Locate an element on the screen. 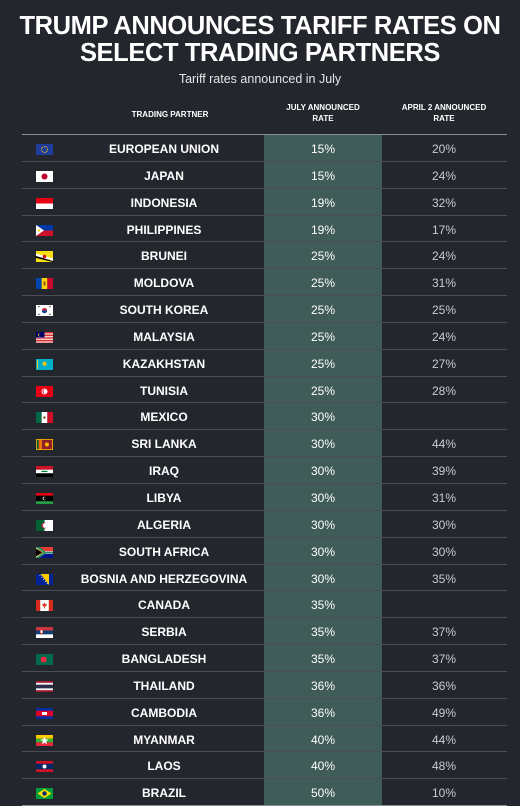 The width and height of the screenshot is (520, 806). header-july-line-1: JULY ANNOUNCED is located at coordinates (323, 107).